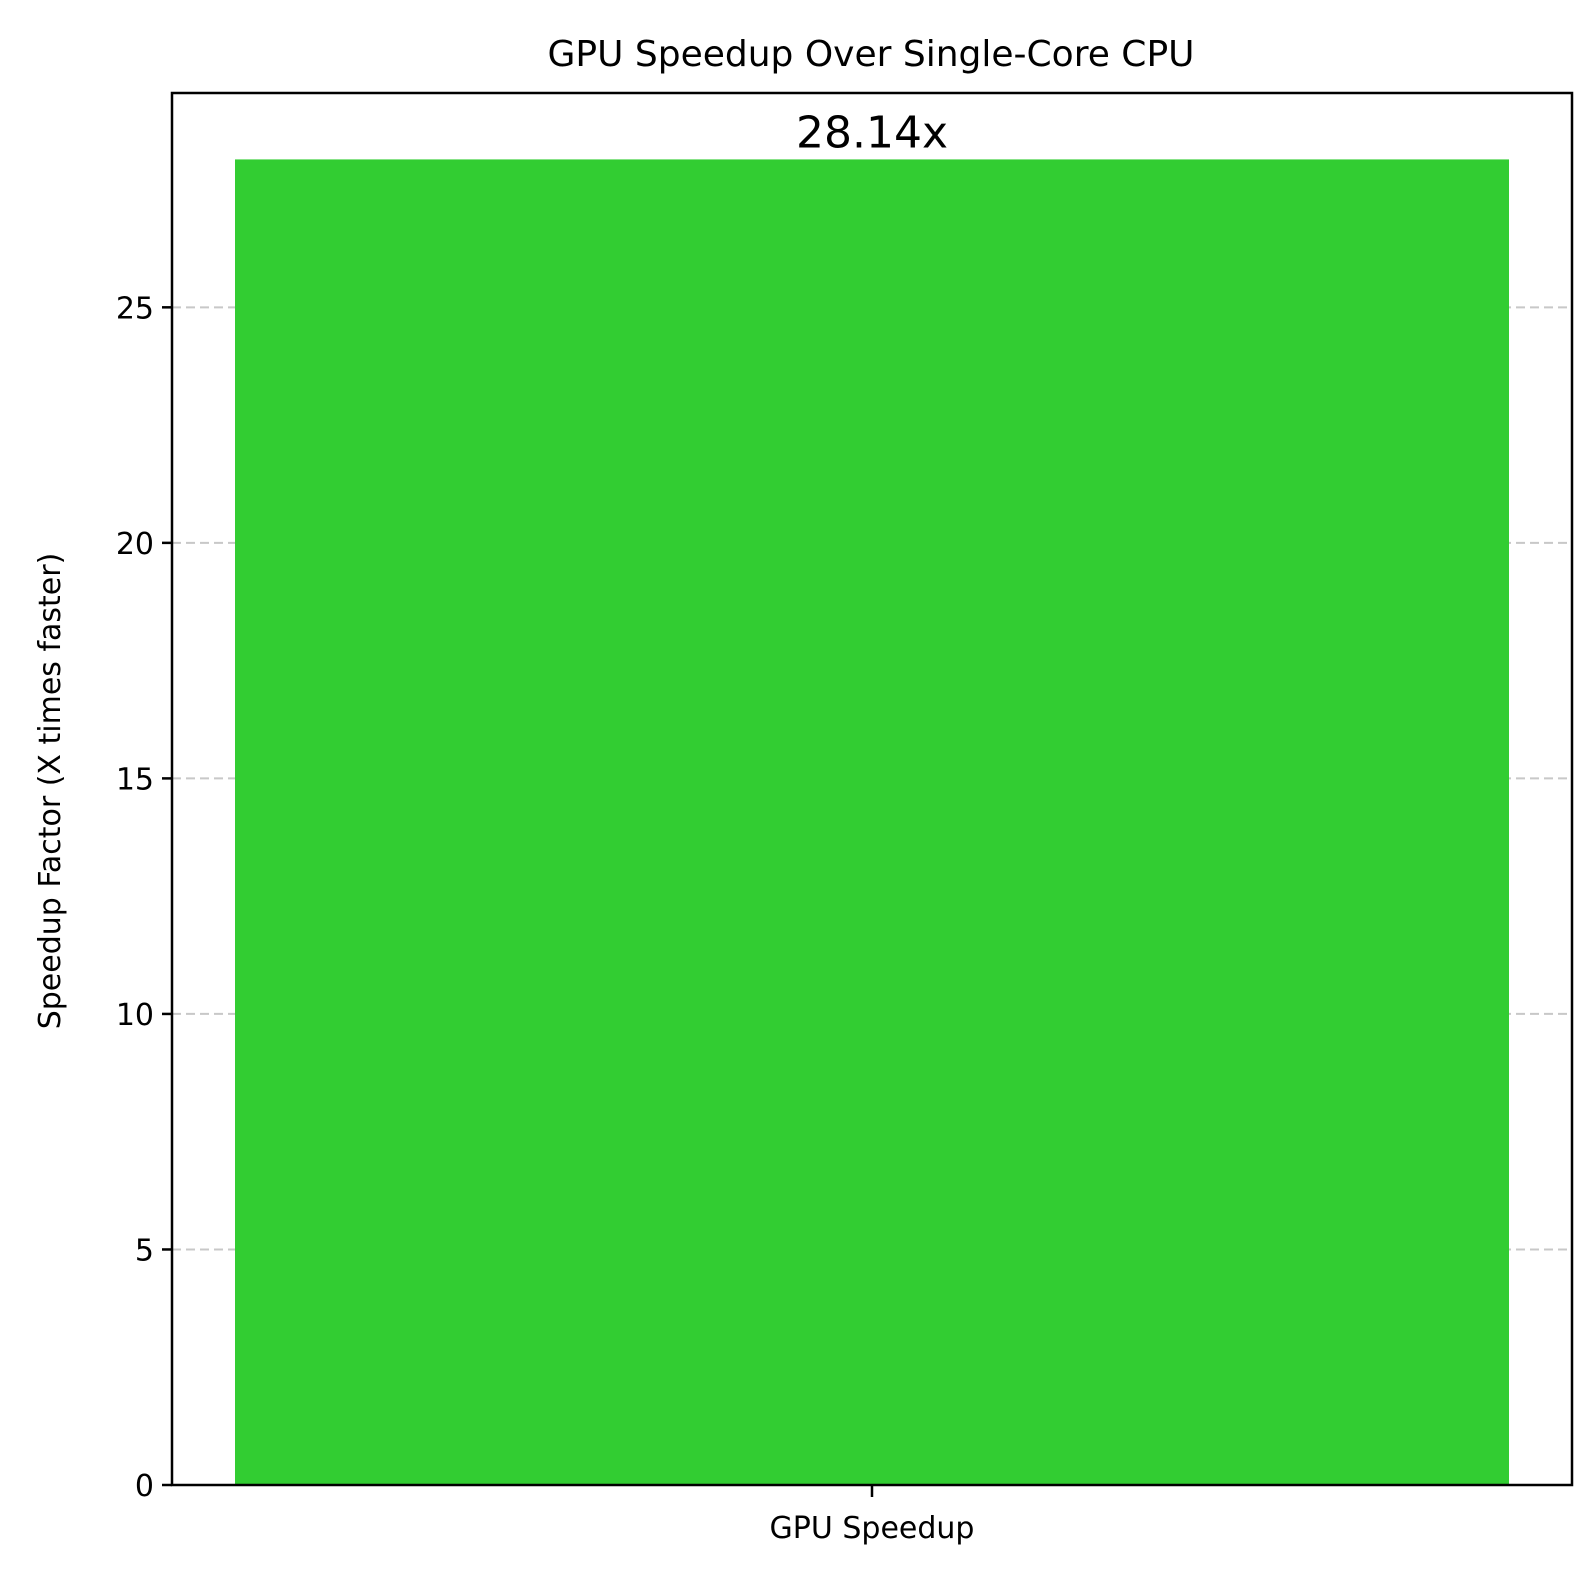 This screenshot has width=1595, height=1580. What do you see at coordinates (135, 1015) in the screenshot?
I see `y-tick-label-2: 10` at bounding box center [135, 1015].